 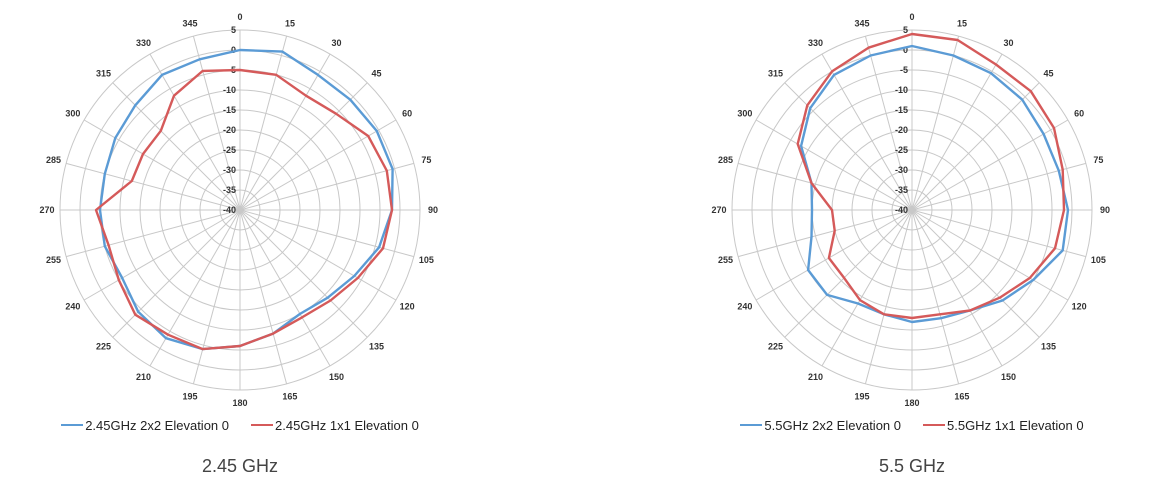 I want to click on chart-caption: 5.5 GHz, so click(x=912, y=466).